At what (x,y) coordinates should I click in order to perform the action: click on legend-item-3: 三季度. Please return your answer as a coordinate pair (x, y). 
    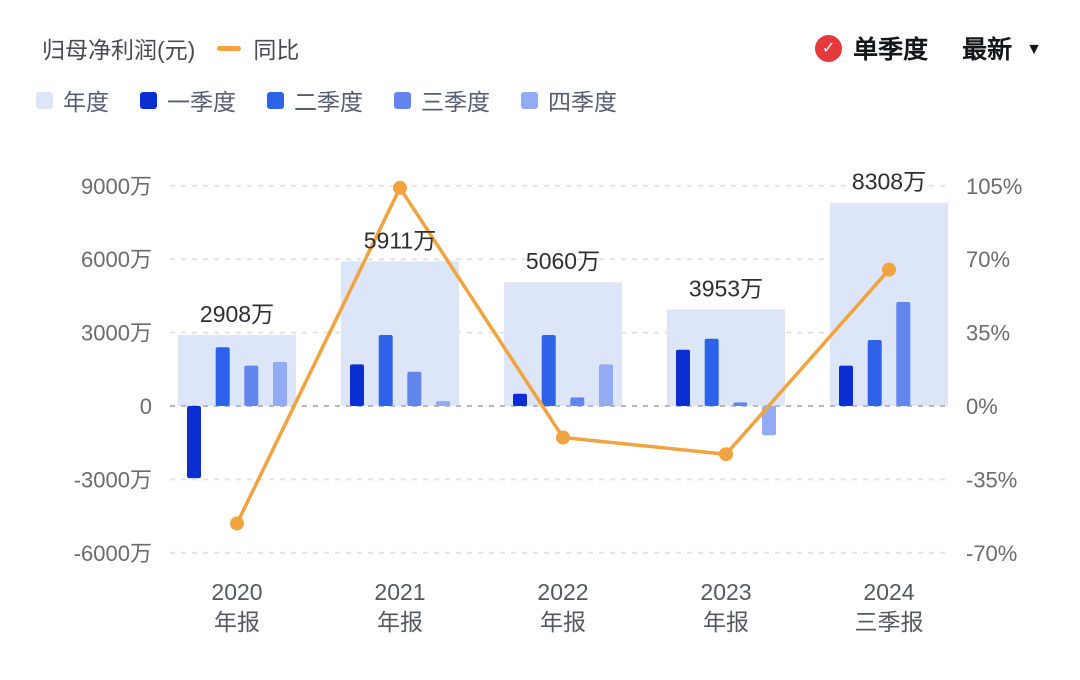
    Looking at the image, I should click on (442, 100).